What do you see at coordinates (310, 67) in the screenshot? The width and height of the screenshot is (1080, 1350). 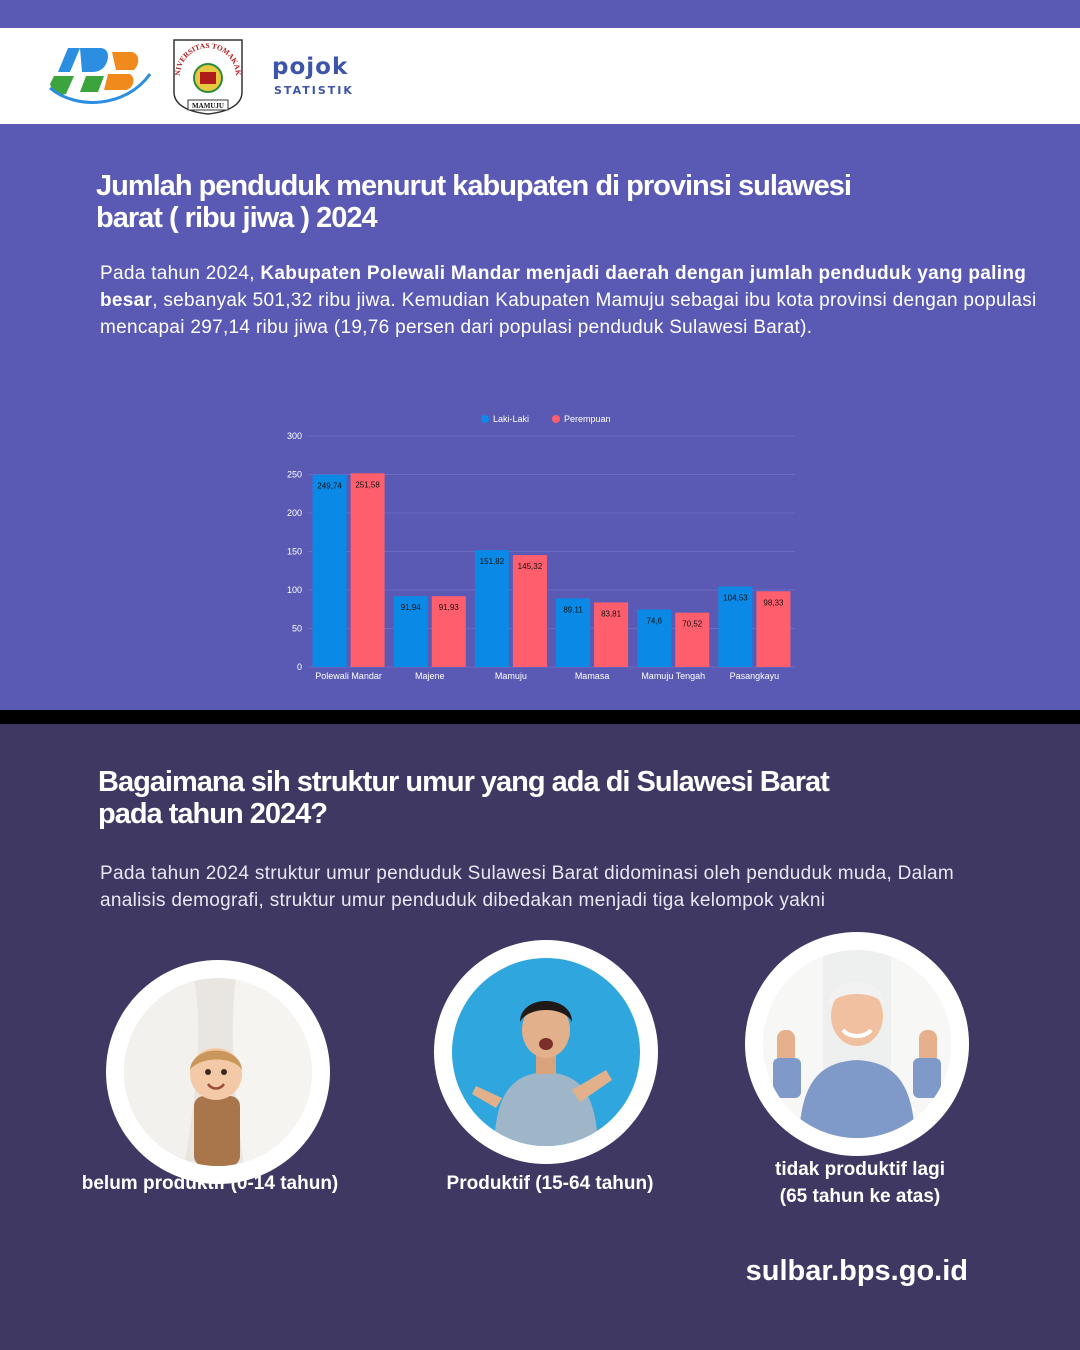 I see `pojok-word: pojok` at bounding box center [310, 67].